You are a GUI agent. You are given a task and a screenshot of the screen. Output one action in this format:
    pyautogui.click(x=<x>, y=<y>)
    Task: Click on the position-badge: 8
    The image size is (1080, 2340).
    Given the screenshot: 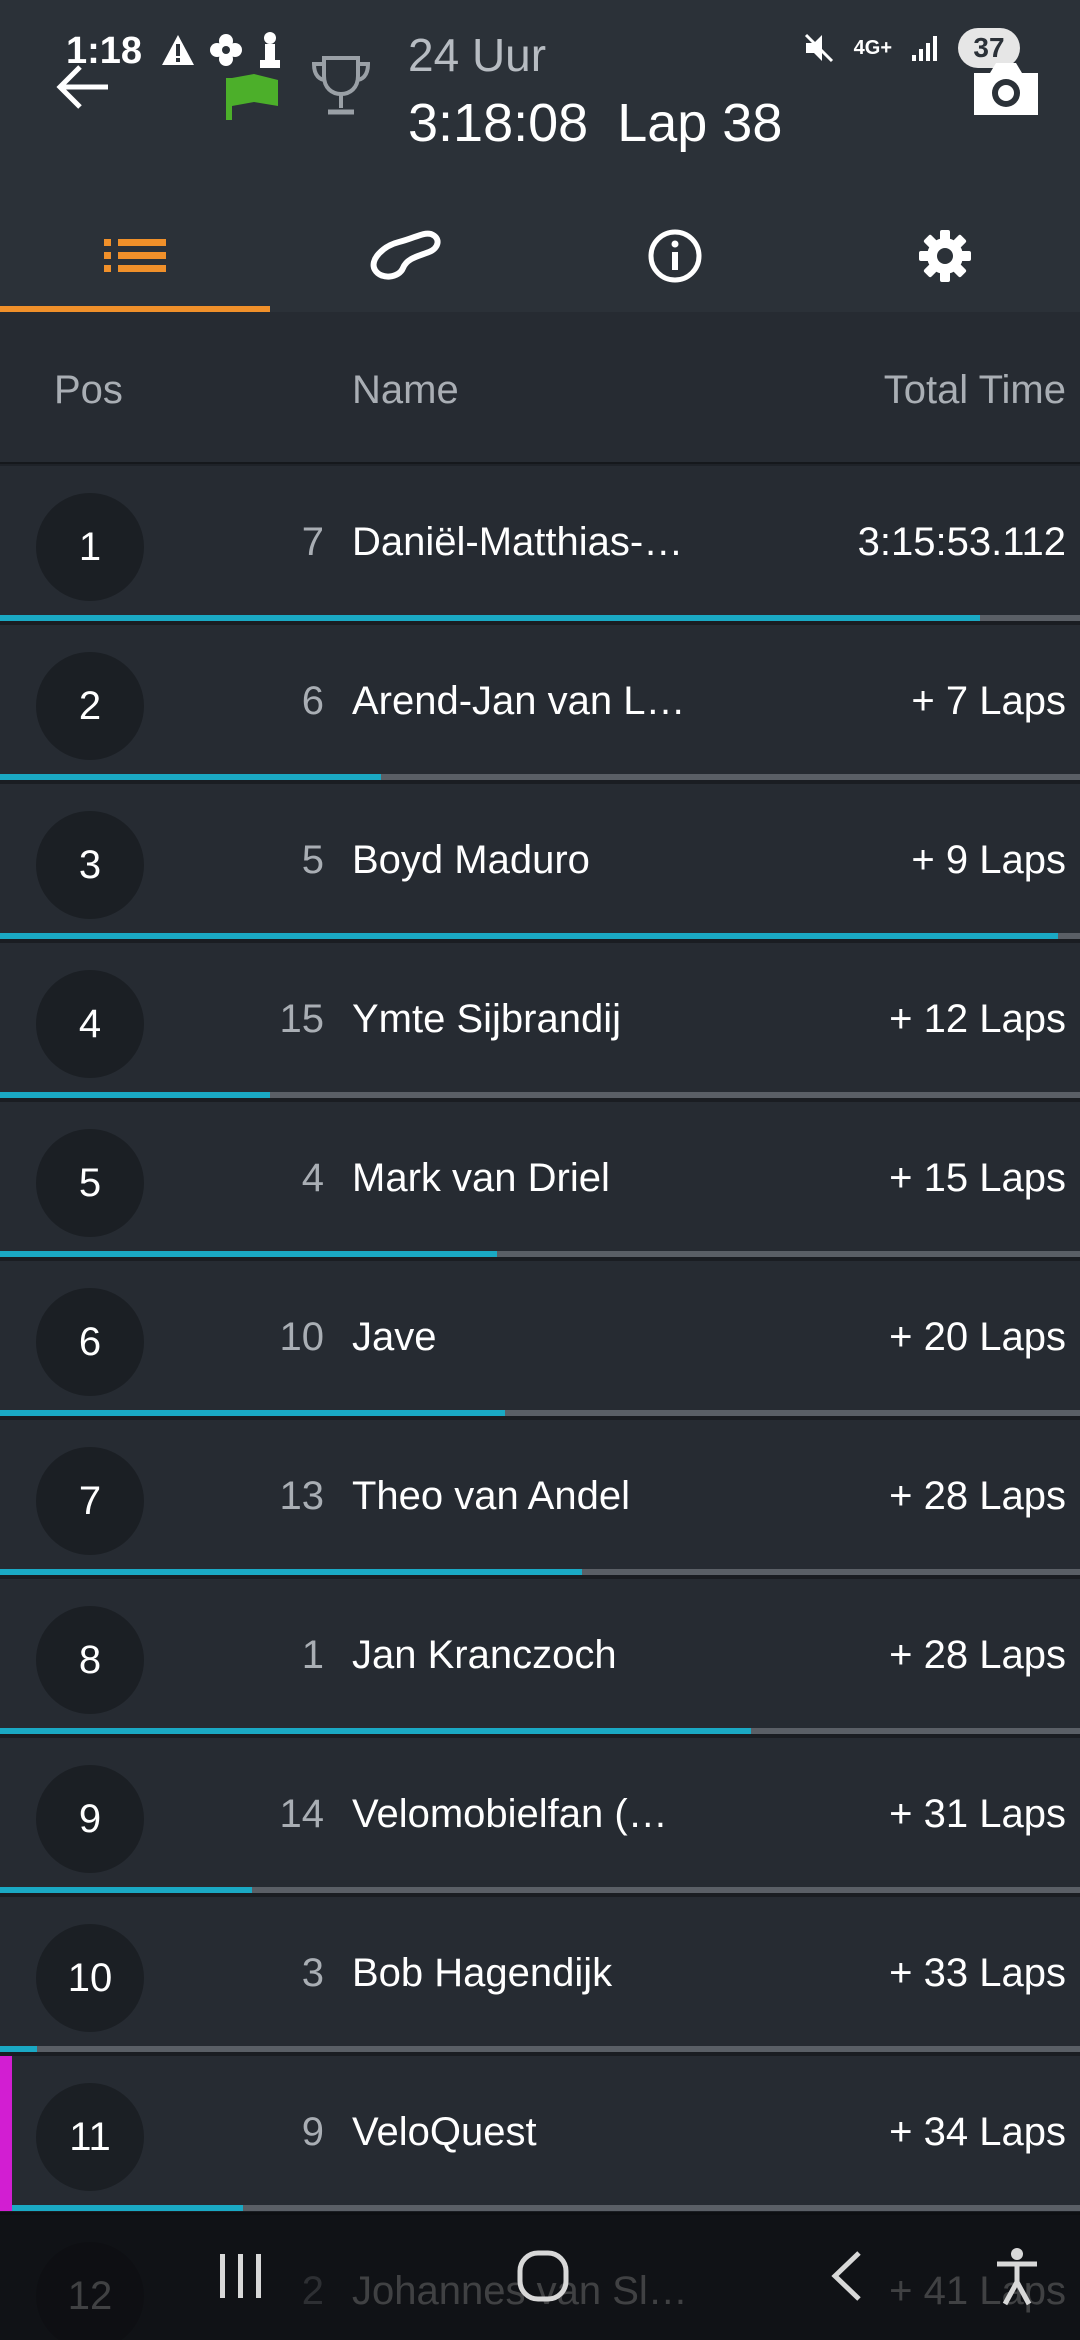 What is the action you would take?
    pyautogui.click(x=90, y=1660)
    